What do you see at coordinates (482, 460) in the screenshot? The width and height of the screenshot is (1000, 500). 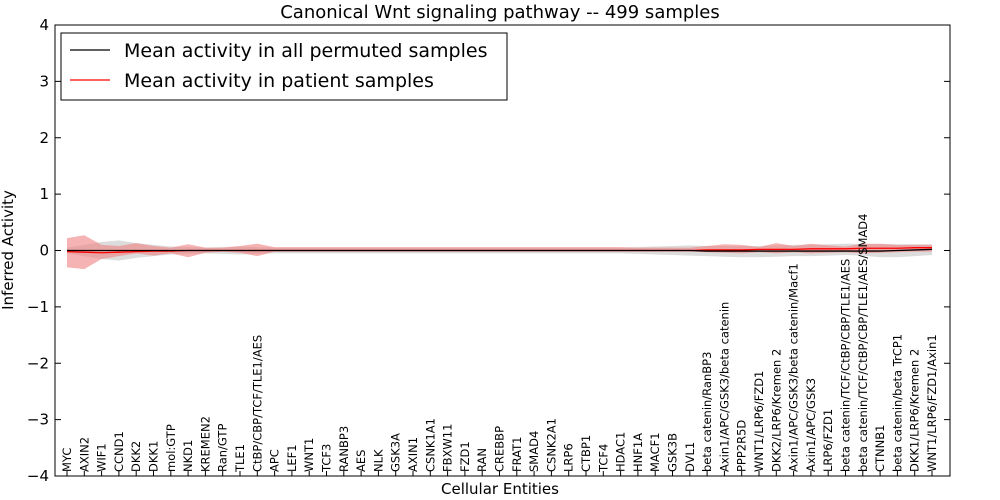 I see `x-category-label: RAN` at bounding box center [482, 460].